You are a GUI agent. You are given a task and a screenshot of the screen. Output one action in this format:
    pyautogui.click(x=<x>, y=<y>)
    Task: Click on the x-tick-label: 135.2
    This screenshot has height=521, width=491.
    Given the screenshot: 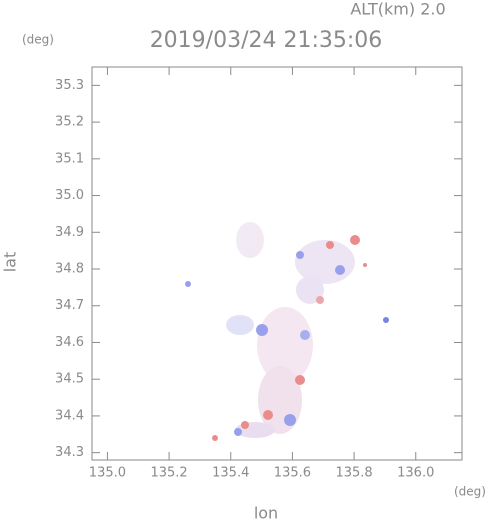 What is the action you would take?
    pyautogui.click(x=168, y=473)
    